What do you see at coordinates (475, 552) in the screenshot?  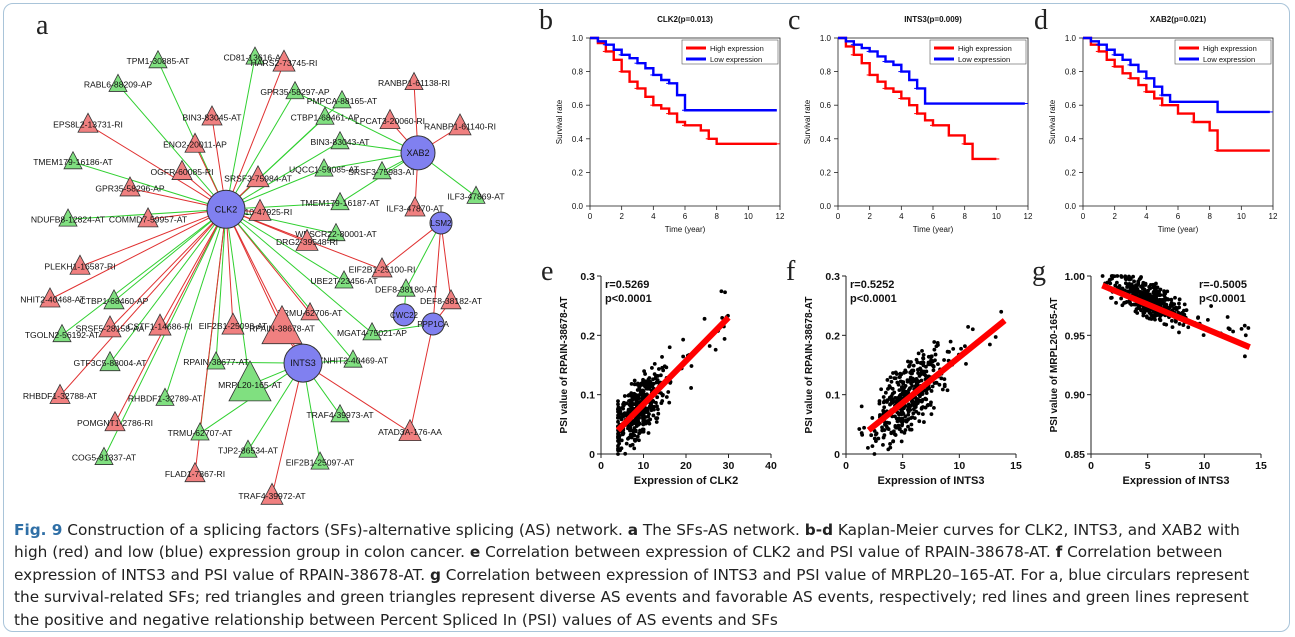 I see `caption-e-label: e` at bounding box center [475, 552].